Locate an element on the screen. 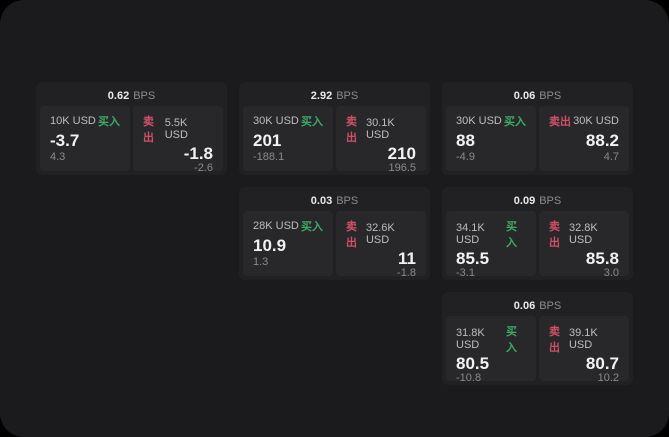  card-body: 28K USD 买入 10.9 1.3 卖出 32.6K USD 11 -1.8 is located at coordinates (334, 245).